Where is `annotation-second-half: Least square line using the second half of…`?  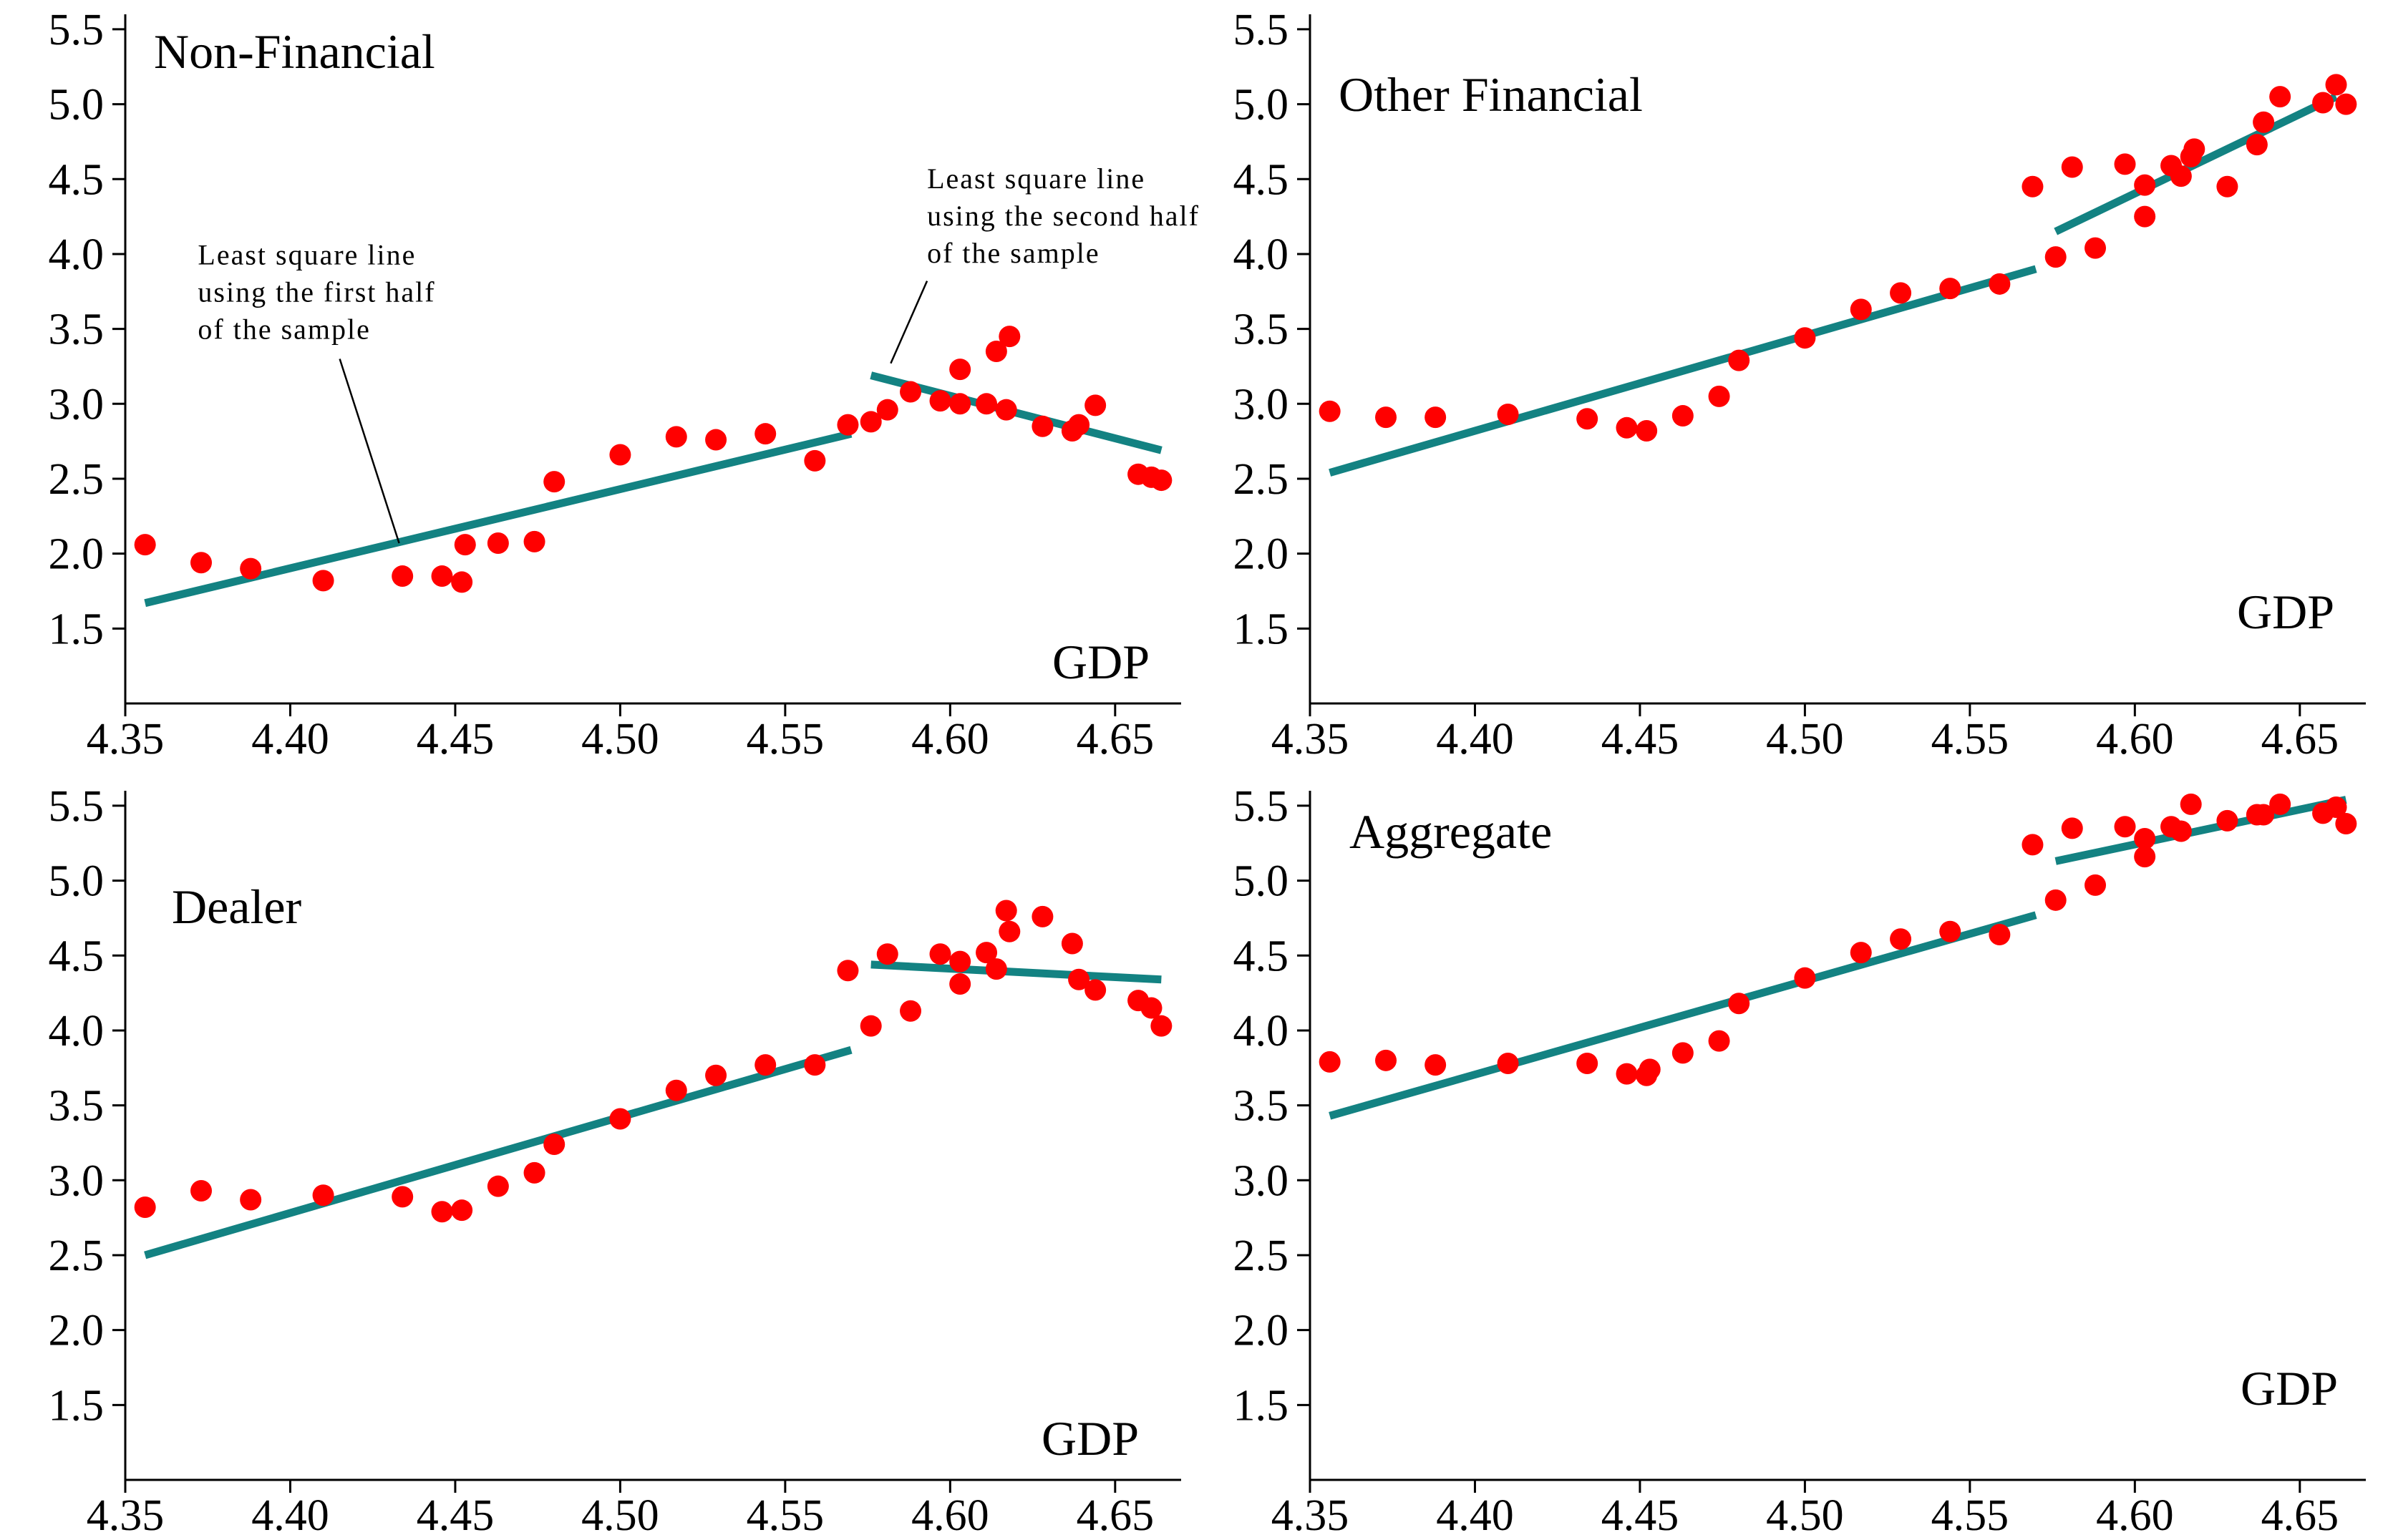
annotation-second-half: Least square line using the second half of… is located at coordinates (1044, 263).